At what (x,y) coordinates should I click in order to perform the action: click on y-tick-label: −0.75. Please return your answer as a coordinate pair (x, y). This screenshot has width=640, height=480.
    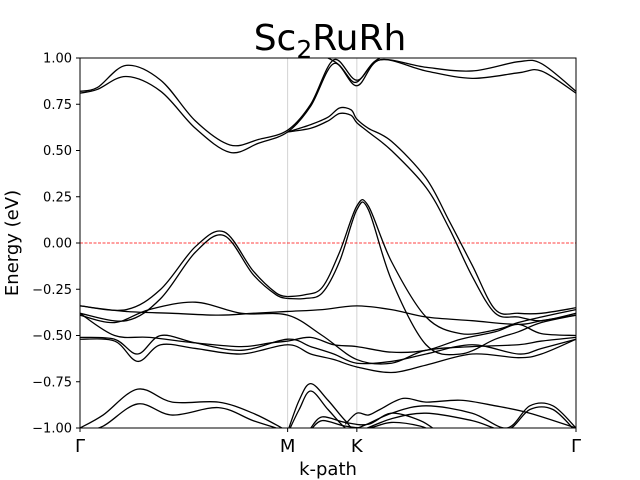
    Looking at the image, I should click on (52, 382).